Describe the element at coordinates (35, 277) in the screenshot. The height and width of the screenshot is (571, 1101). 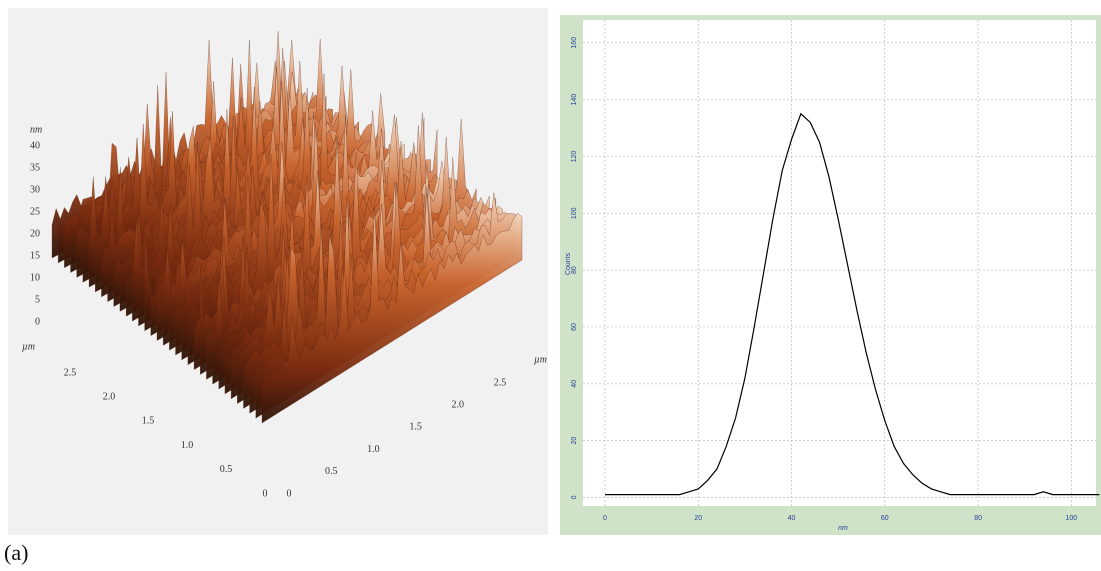
I see `z-tick-label: 10` at that location.